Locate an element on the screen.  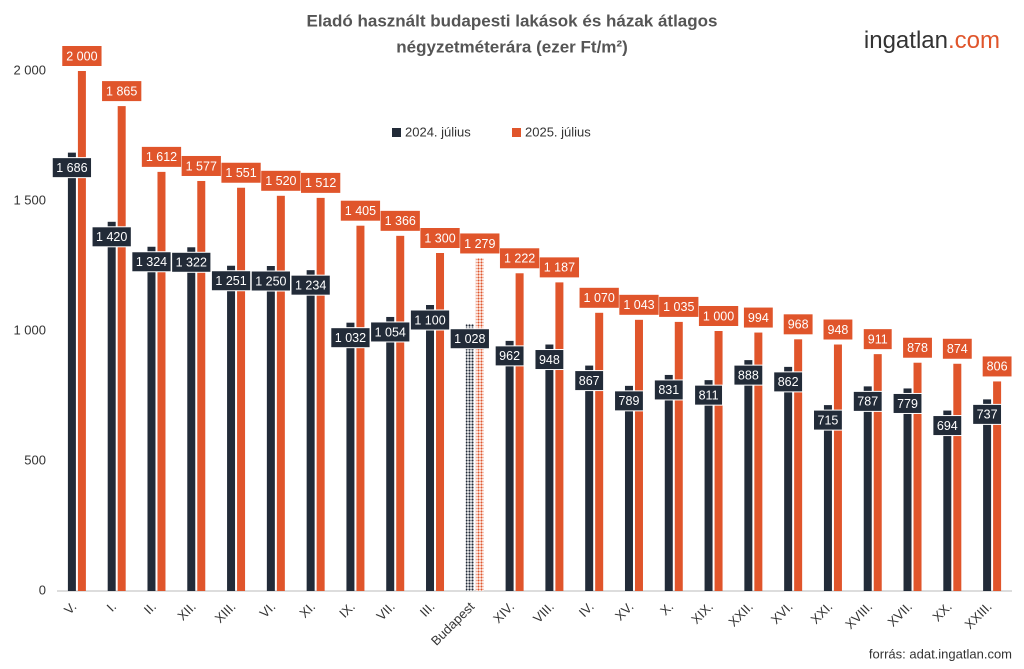
value-label: 1 054 is located at coordinates (390, 332).